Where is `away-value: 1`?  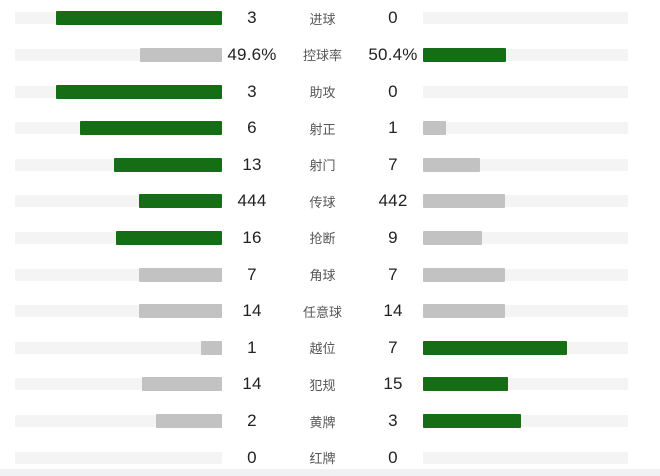
away-value: 1 is located at coordinates (393, 128).